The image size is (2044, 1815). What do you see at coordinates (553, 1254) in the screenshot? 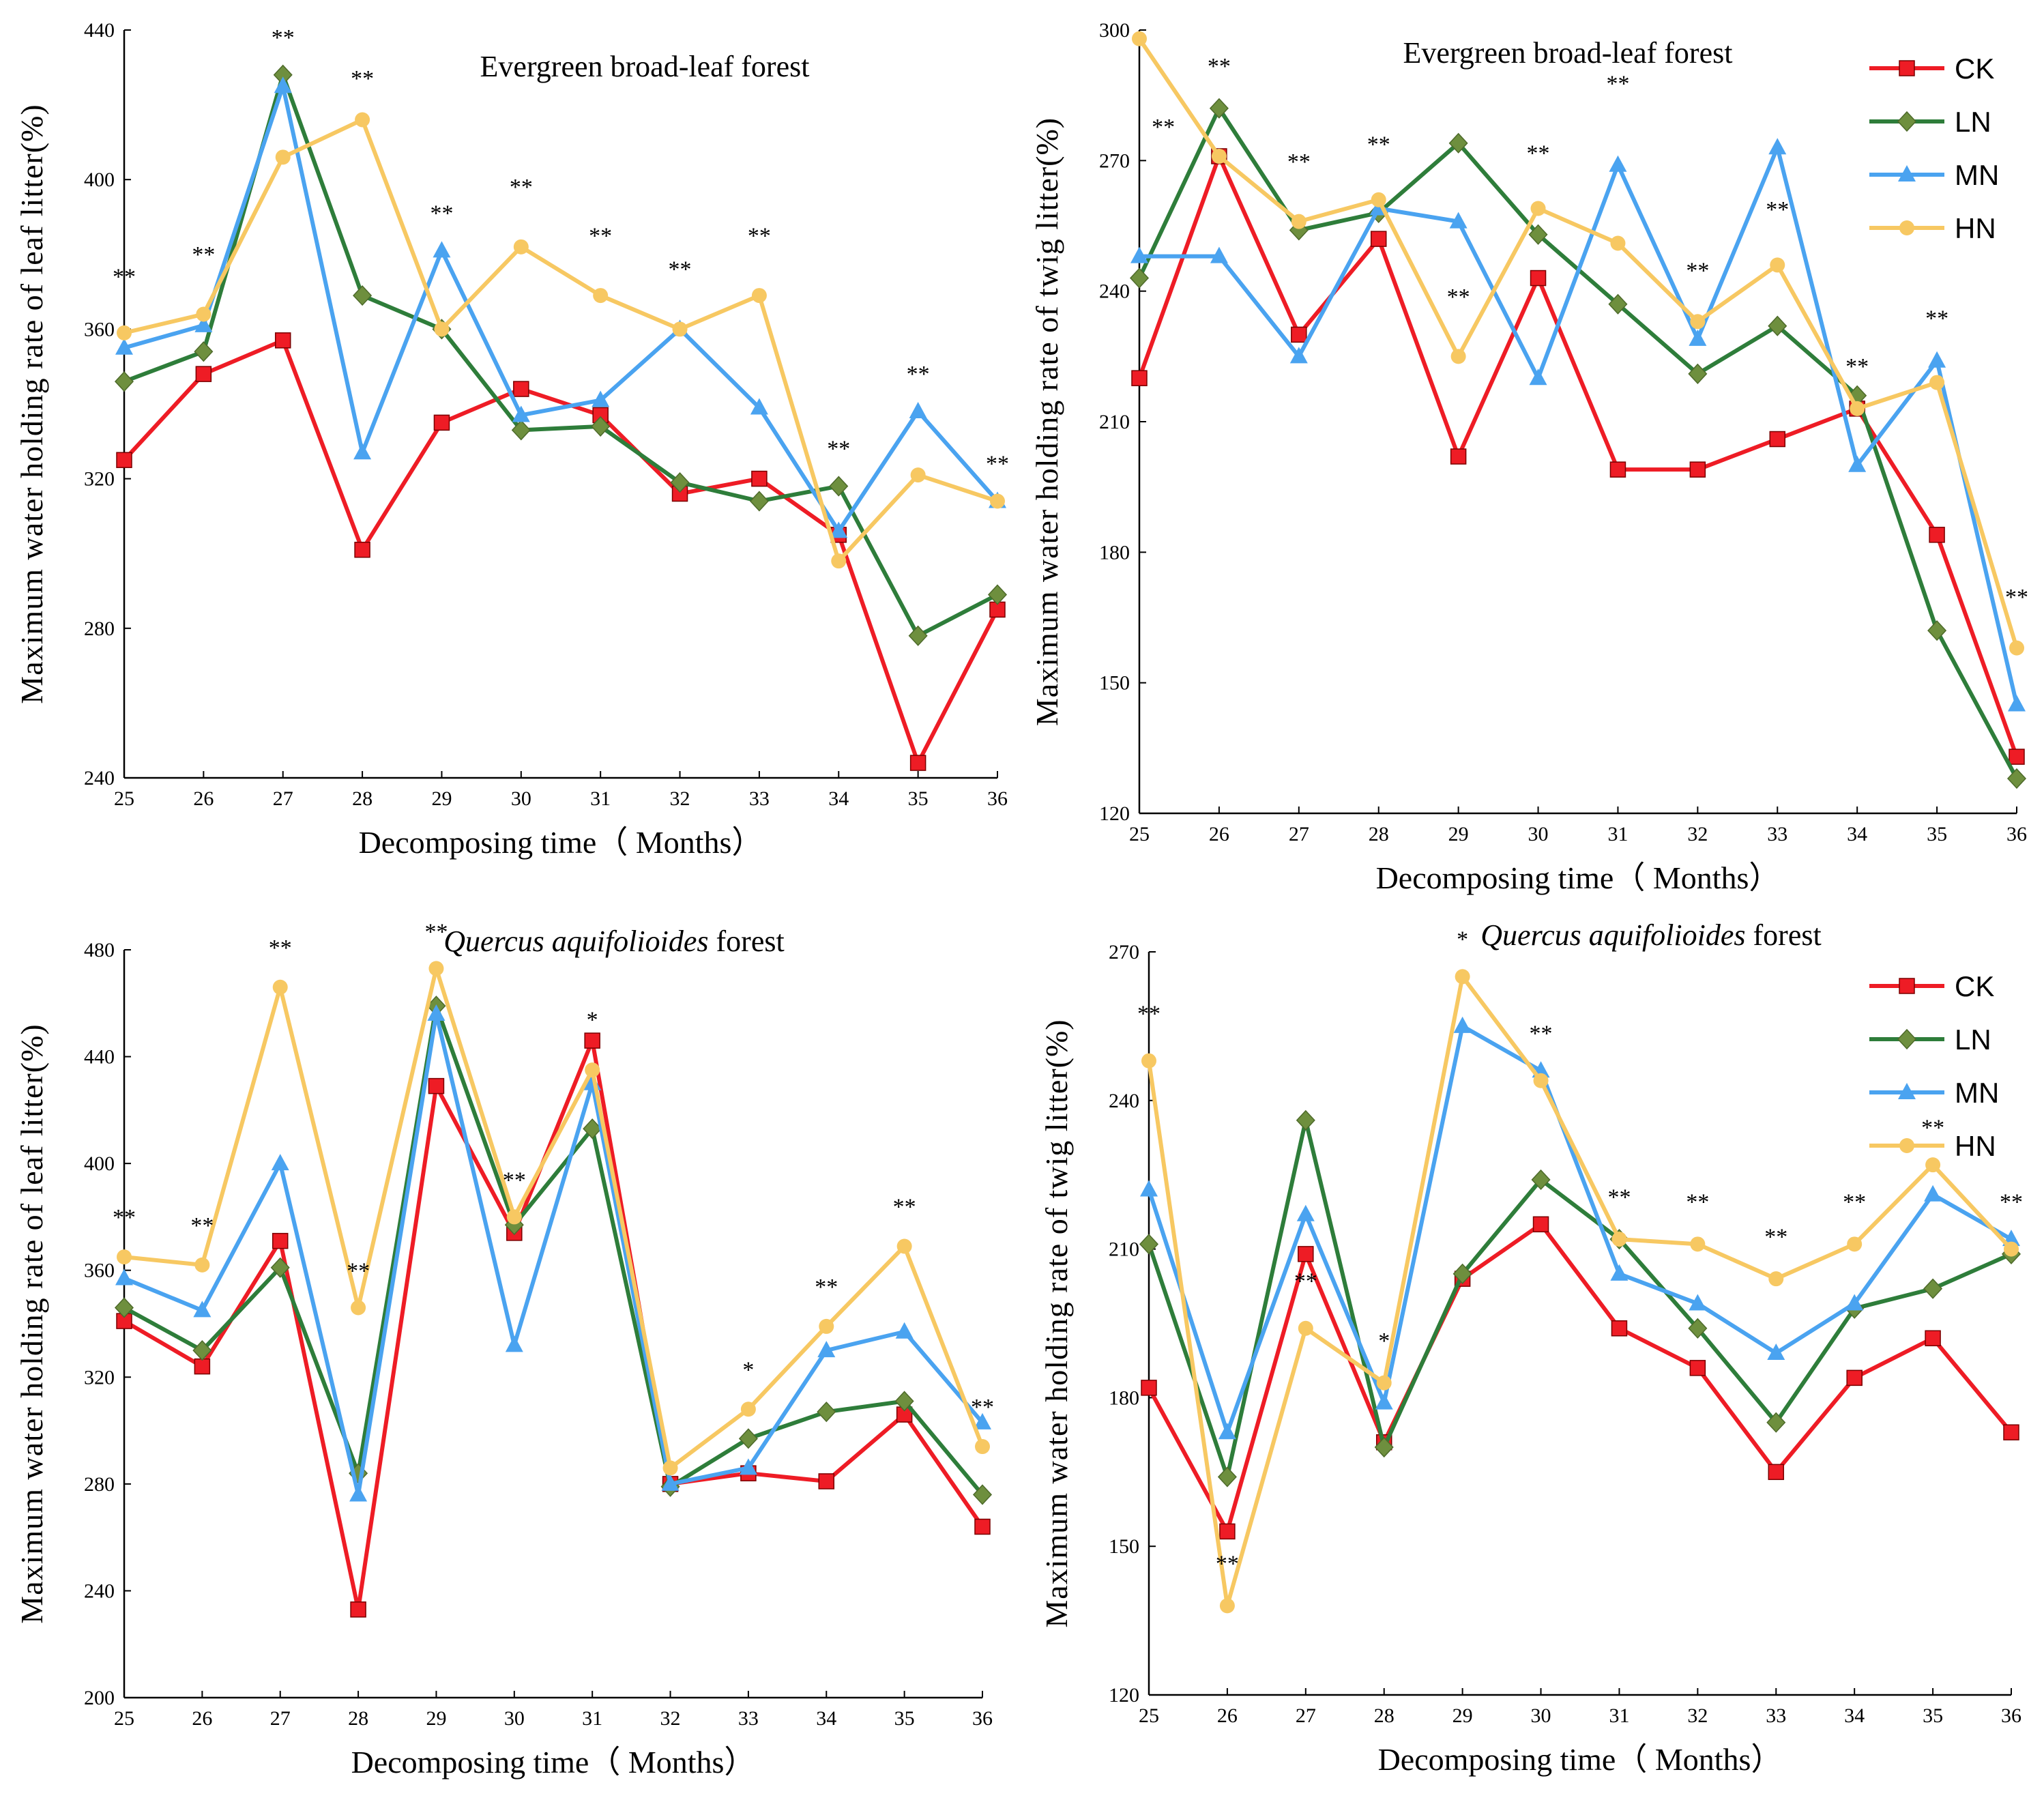
I see `series-line-mn` at bounding box center [553, 1254].